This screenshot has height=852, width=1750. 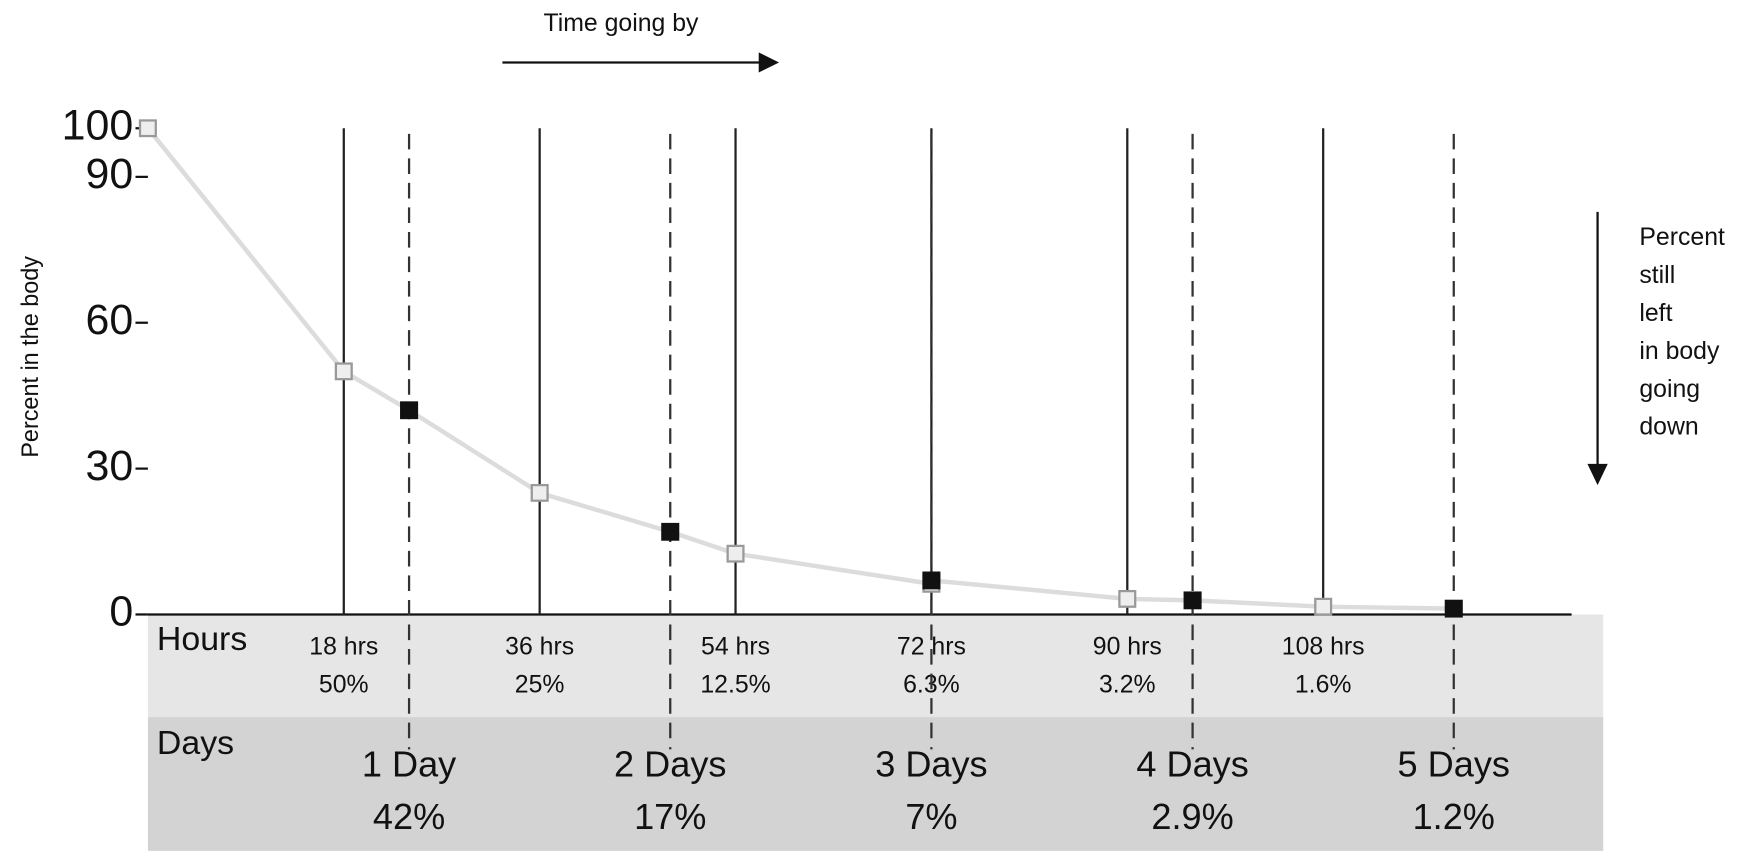 I want to click on hour-label: 90 hrs, so click(x=1127, y=647).